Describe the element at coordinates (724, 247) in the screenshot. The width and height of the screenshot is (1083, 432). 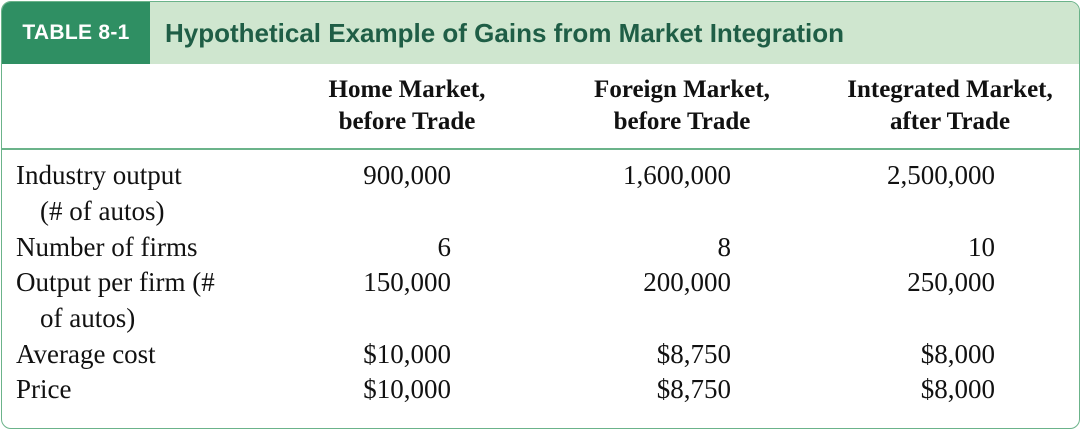
I see `cell-number-of-firms-foreign: 8` at that location.